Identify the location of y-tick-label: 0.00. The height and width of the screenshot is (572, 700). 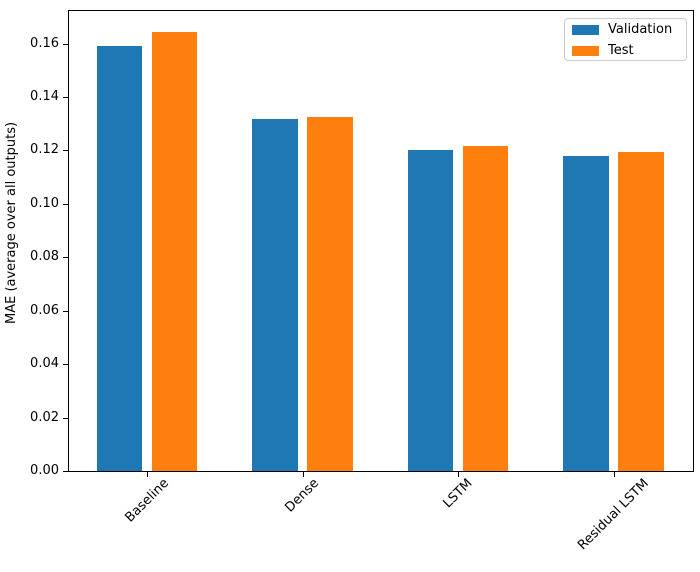
(44, 470).